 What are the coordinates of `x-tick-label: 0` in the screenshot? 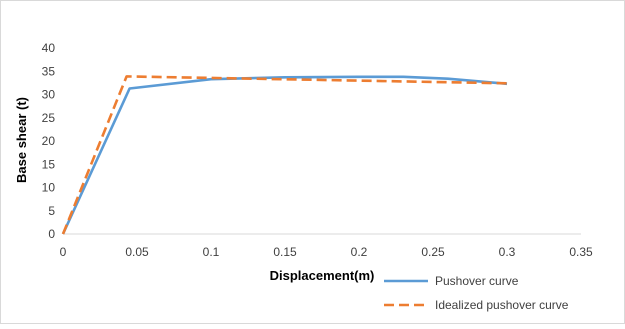 It's located at (63, 252).